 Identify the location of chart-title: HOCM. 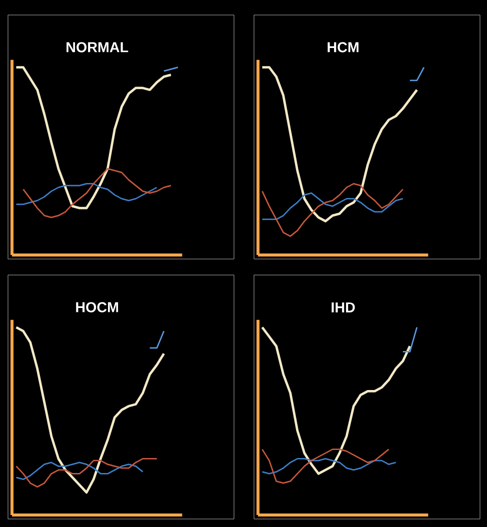
(97, 307).